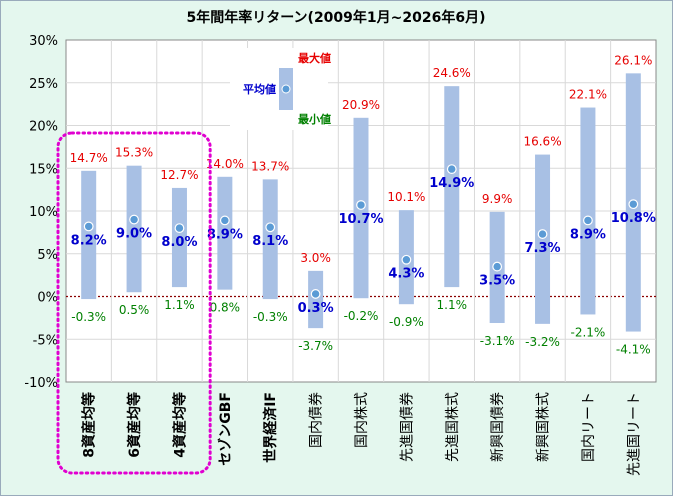 The height and width of the screenshot is (496, 673). What do you see at coordinates (497, 341) in the screenshot?
I see `min-label: -3.1%` at bounding box center [497, 341].